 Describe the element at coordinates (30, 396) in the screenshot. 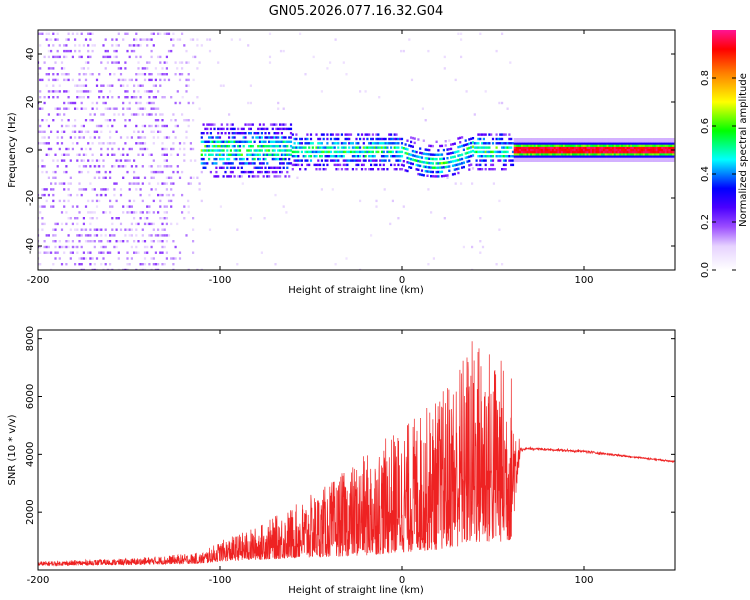

I see `snr-y-tick-label: 6000` at that location.